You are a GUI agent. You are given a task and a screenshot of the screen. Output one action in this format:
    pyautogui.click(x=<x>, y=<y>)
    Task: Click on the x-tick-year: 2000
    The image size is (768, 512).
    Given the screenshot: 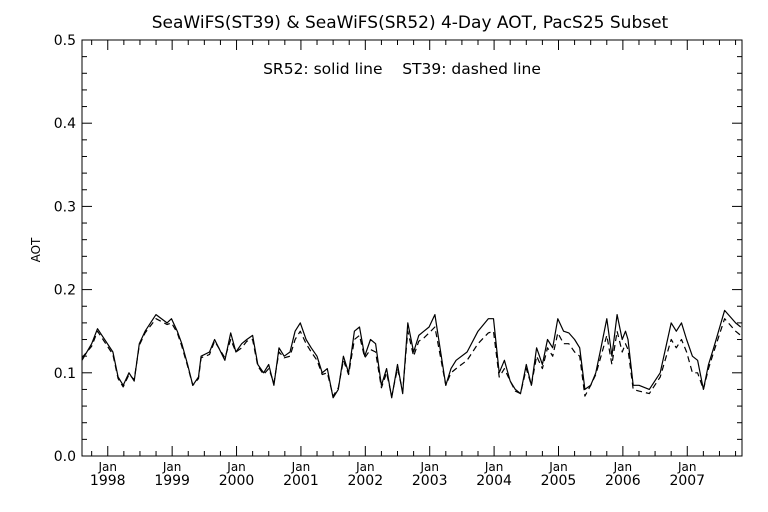 What is the action you would take?
    pyautogui.click(x=237, y=481)
    